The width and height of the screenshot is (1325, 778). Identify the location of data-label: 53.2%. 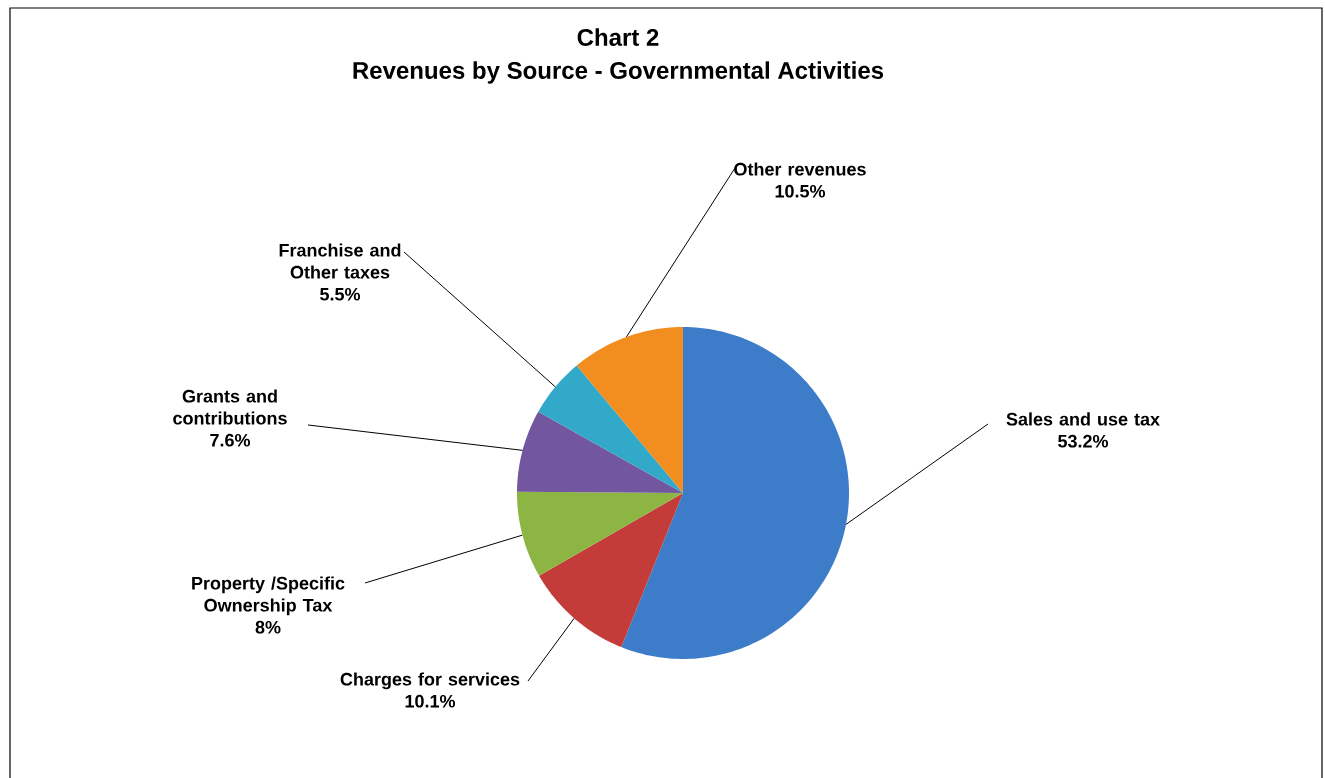
(1083, 441).